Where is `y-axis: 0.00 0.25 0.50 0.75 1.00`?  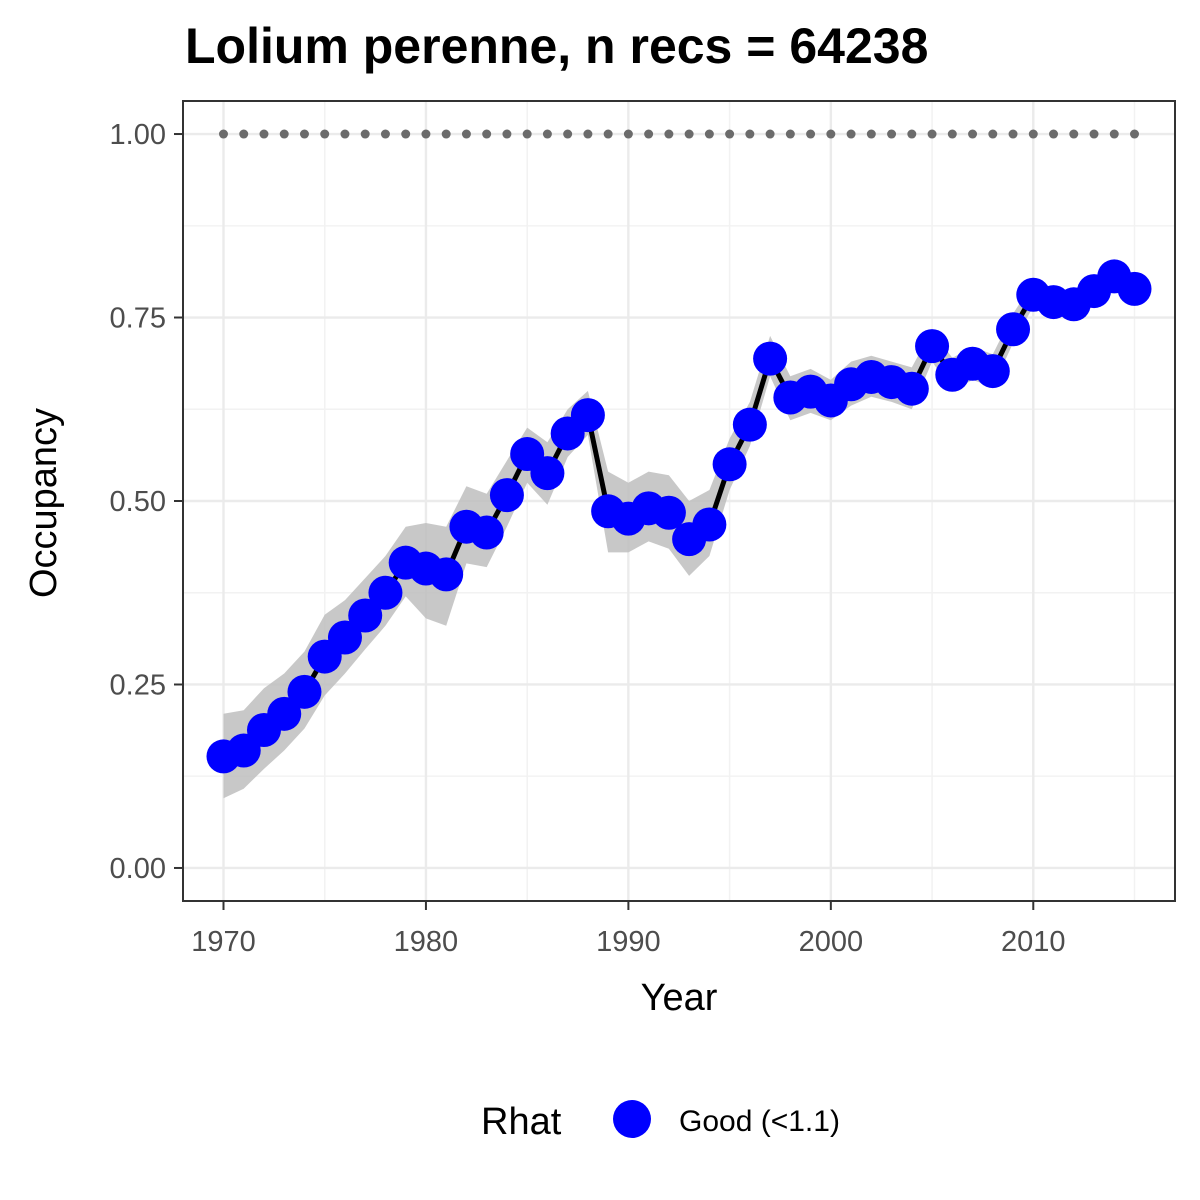 y-axis: 0.00 0.25 0.50 0.75 1.00 is located at coordinates (146, 502).